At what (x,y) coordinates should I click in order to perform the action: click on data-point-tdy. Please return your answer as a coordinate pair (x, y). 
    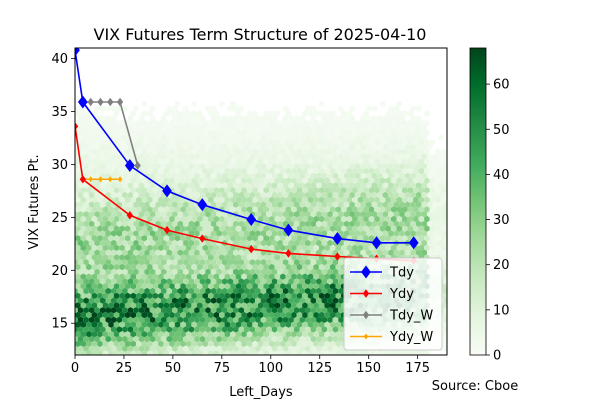
    Looking at the image, I should click on (288, 230).